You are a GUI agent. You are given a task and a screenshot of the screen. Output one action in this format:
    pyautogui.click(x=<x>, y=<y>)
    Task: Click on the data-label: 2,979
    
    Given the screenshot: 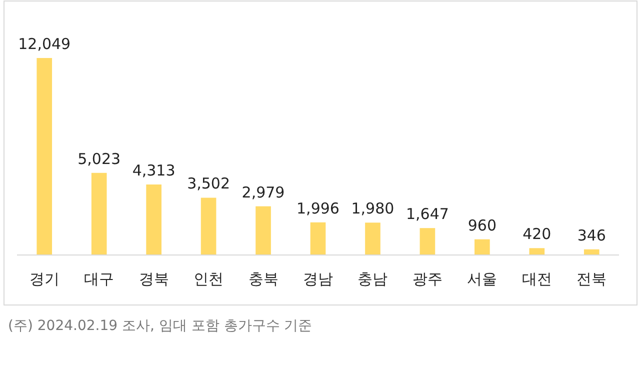 What is the action you would take?
    pyautogui.click(x=263, y=192)
    